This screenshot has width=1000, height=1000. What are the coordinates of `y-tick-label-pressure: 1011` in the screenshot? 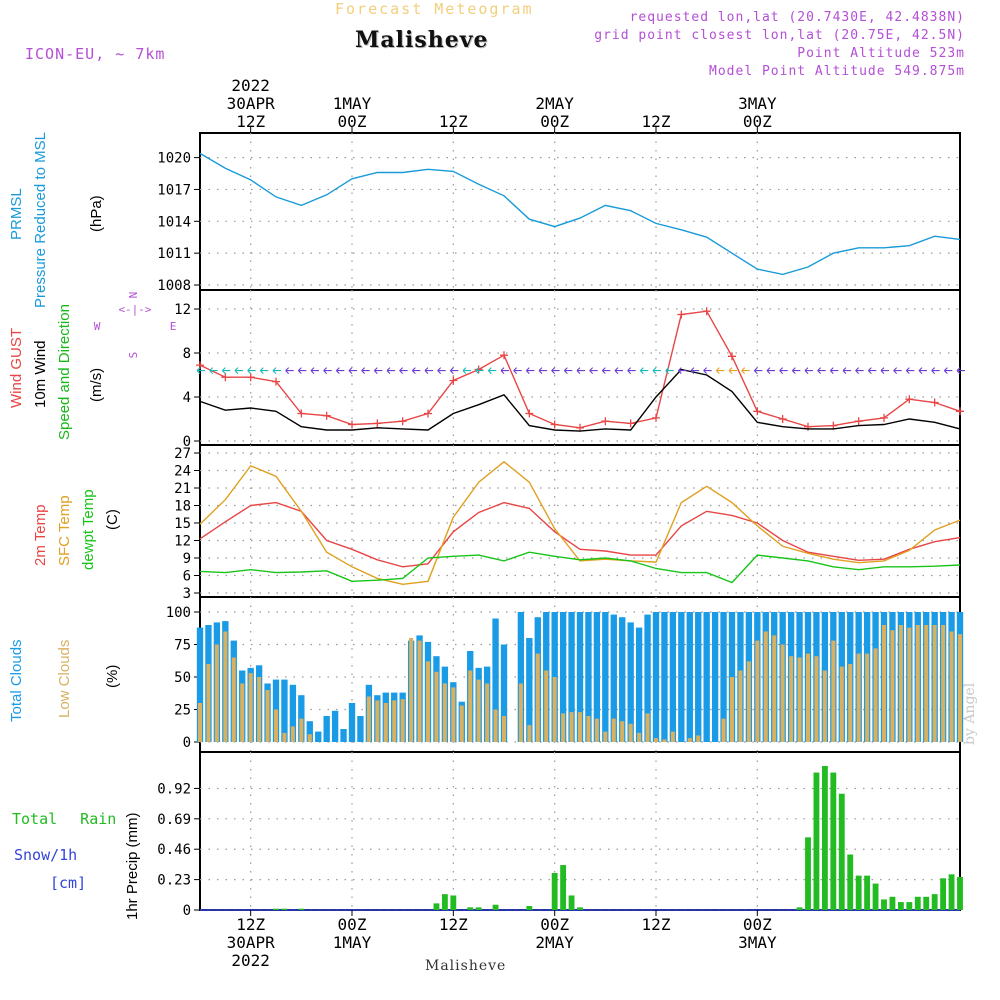 It's located at (174, 254).